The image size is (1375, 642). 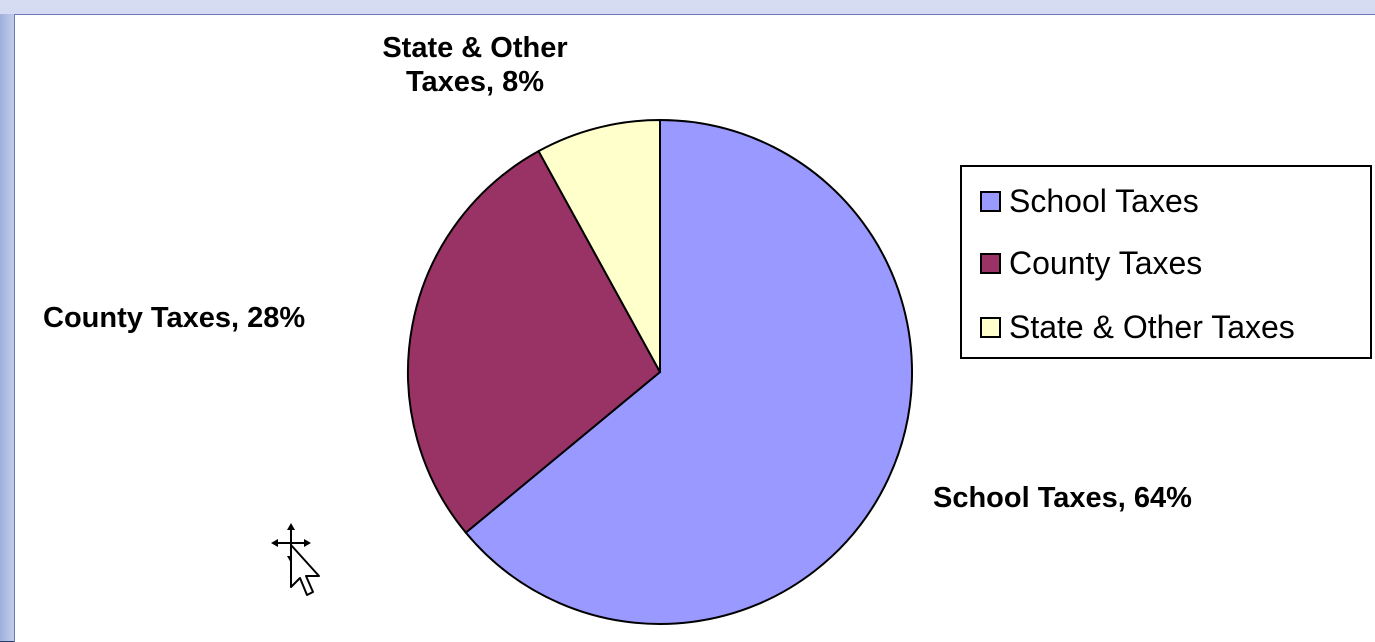 What do you see at coordinates (295, 559) in the screenshot?
I see `move-cursor-icon` at bounding box center [295, 559].